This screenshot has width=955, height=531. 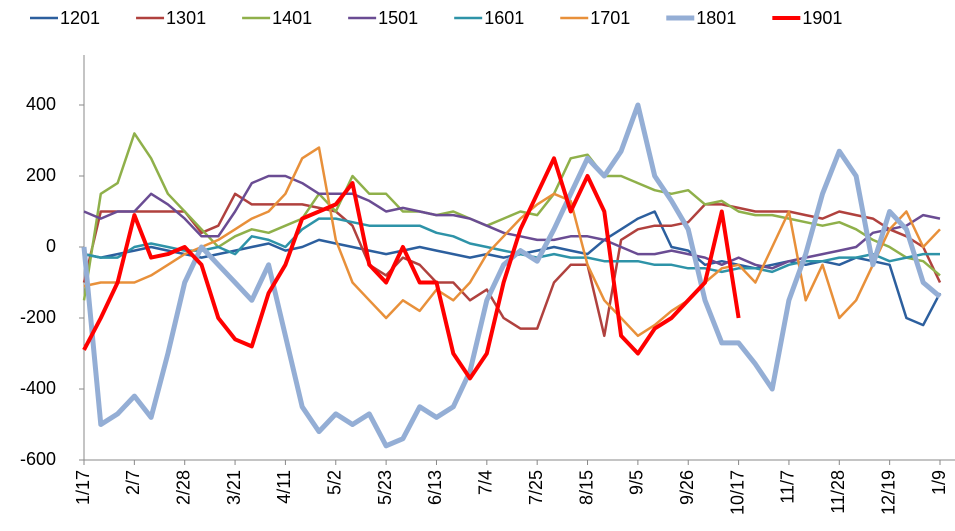 I want to click on legend-label: 1601, so click(x=504, y=18).